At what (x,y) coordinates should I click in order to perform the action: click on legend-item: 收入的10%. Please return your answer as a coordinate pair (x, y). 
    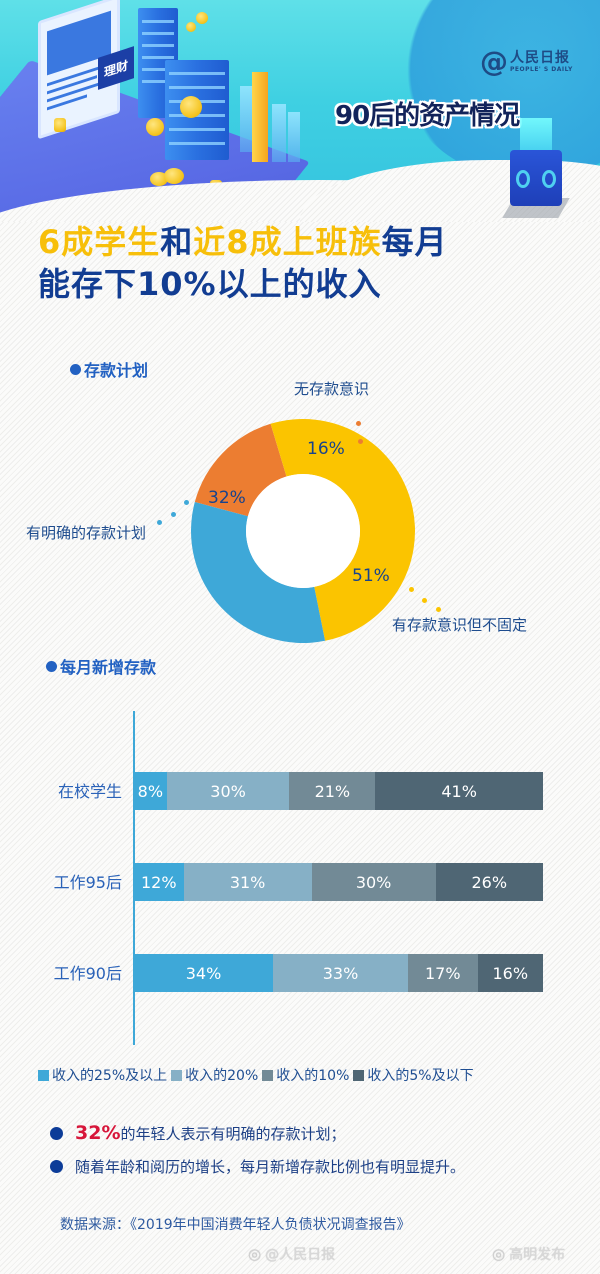
    Looking at the image, I should click on (305, 1075).